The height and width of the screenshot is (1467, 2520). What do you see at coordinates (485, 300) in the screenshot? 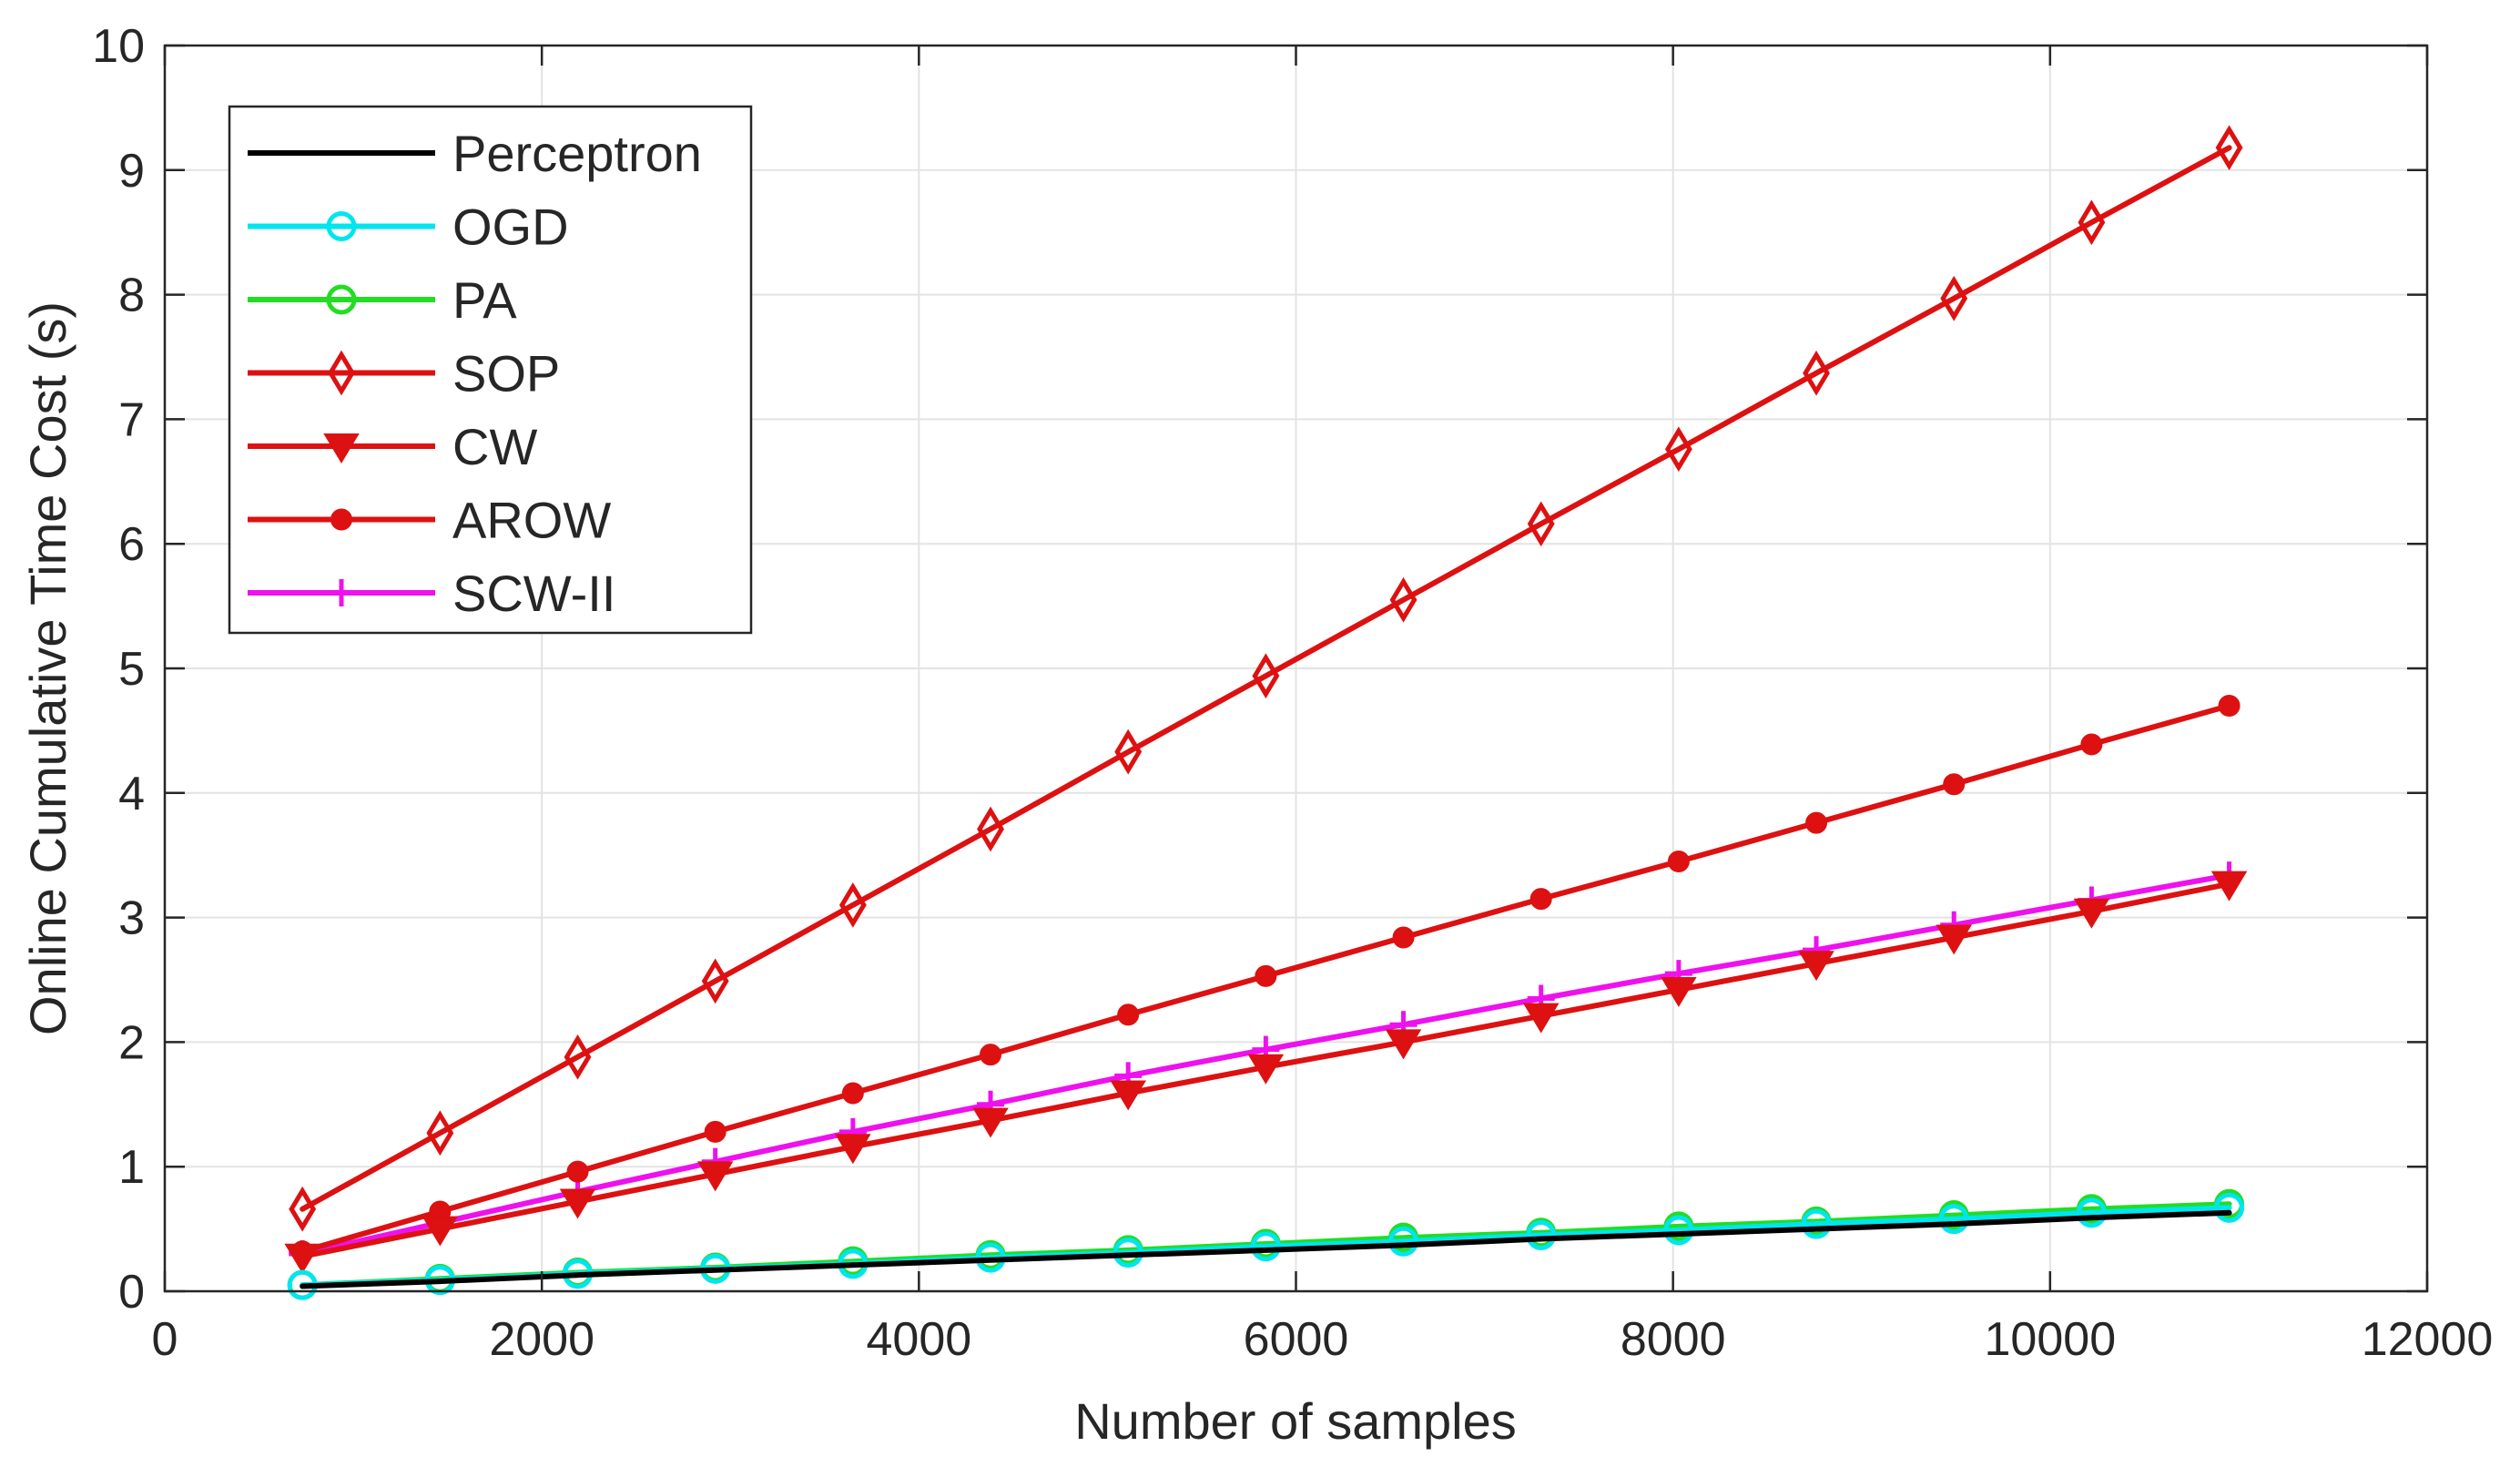
I see `legend-label: PA` at bounding box center [485, 300].